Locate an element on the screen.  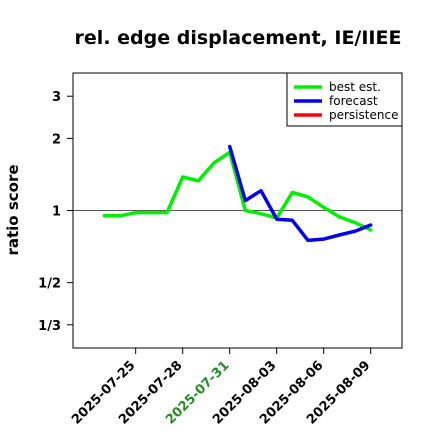
y-tick-label: 2 is located at coordinates (56, 139).